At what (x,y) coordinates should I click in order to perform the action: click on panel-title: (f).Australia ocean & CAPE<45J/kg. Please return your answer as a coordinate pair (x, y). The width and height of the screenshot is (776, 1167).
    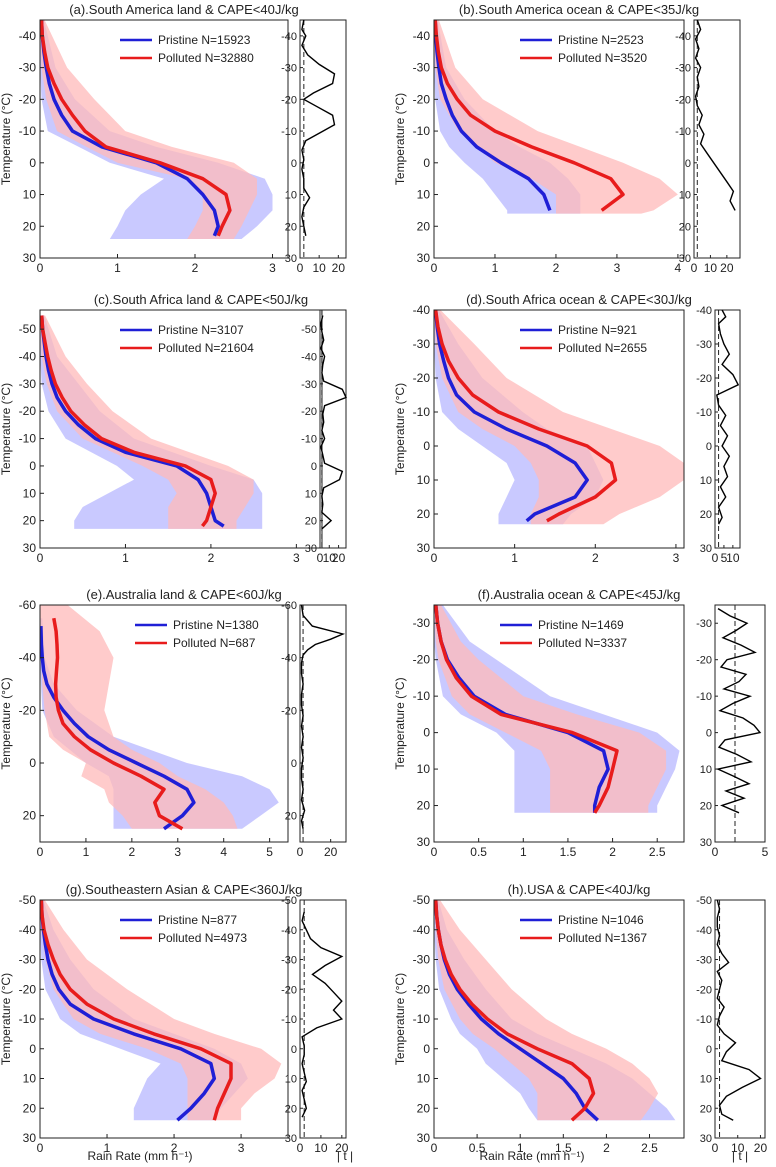
    Looking at the image, I should click on (579, 594).